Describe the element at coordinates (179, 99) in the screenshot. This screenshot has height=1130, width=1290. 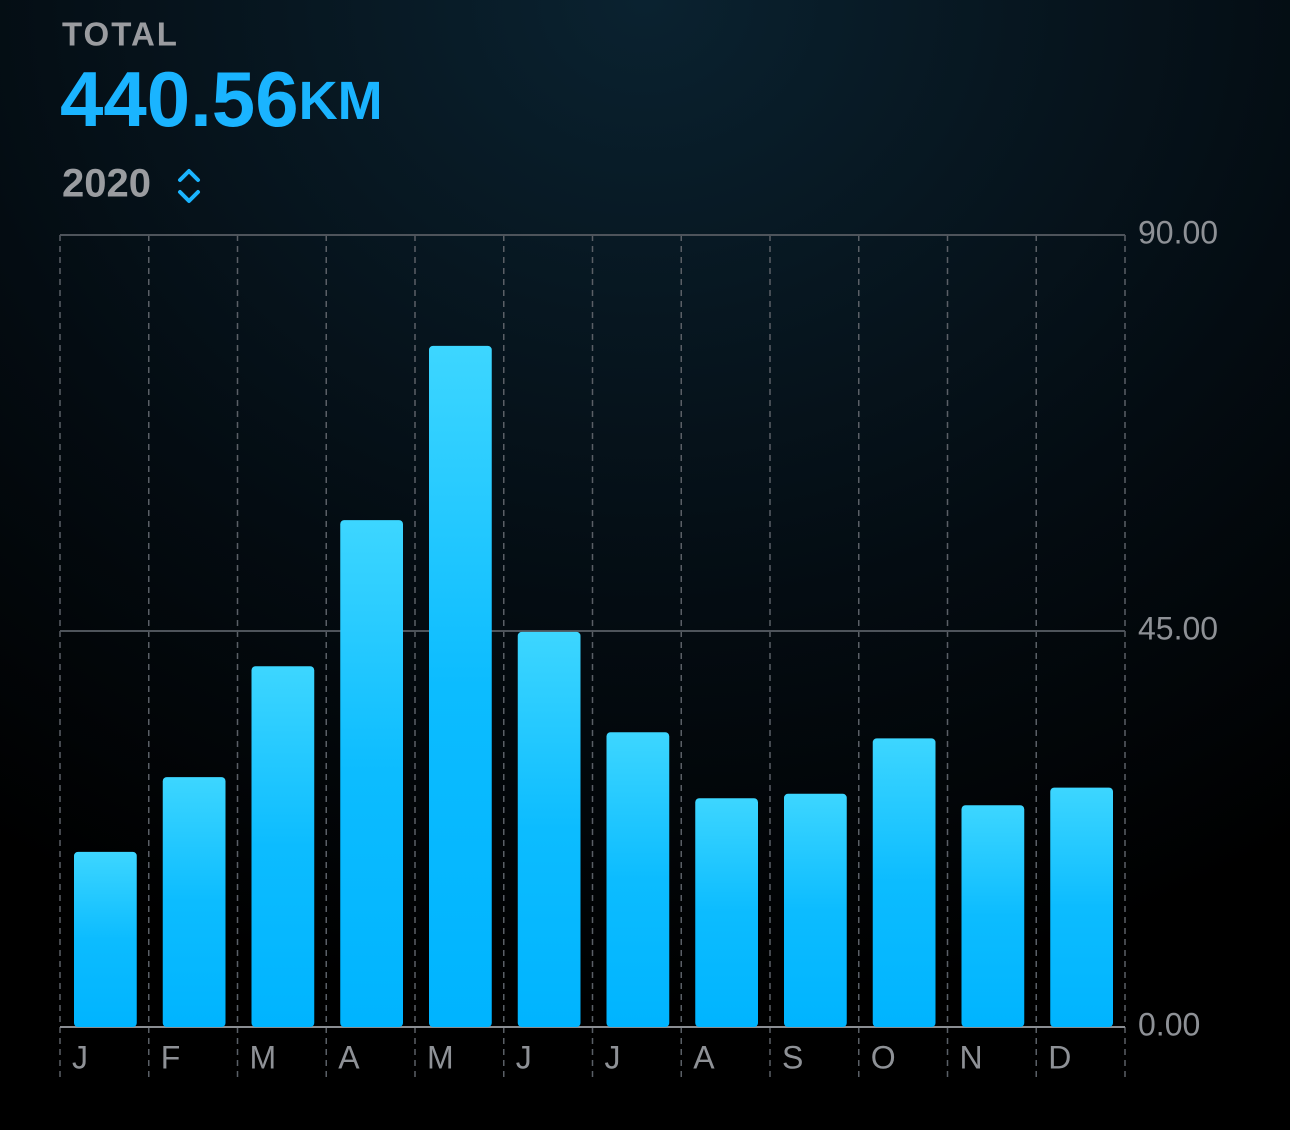
I see `total-value: 440.56` at that location.